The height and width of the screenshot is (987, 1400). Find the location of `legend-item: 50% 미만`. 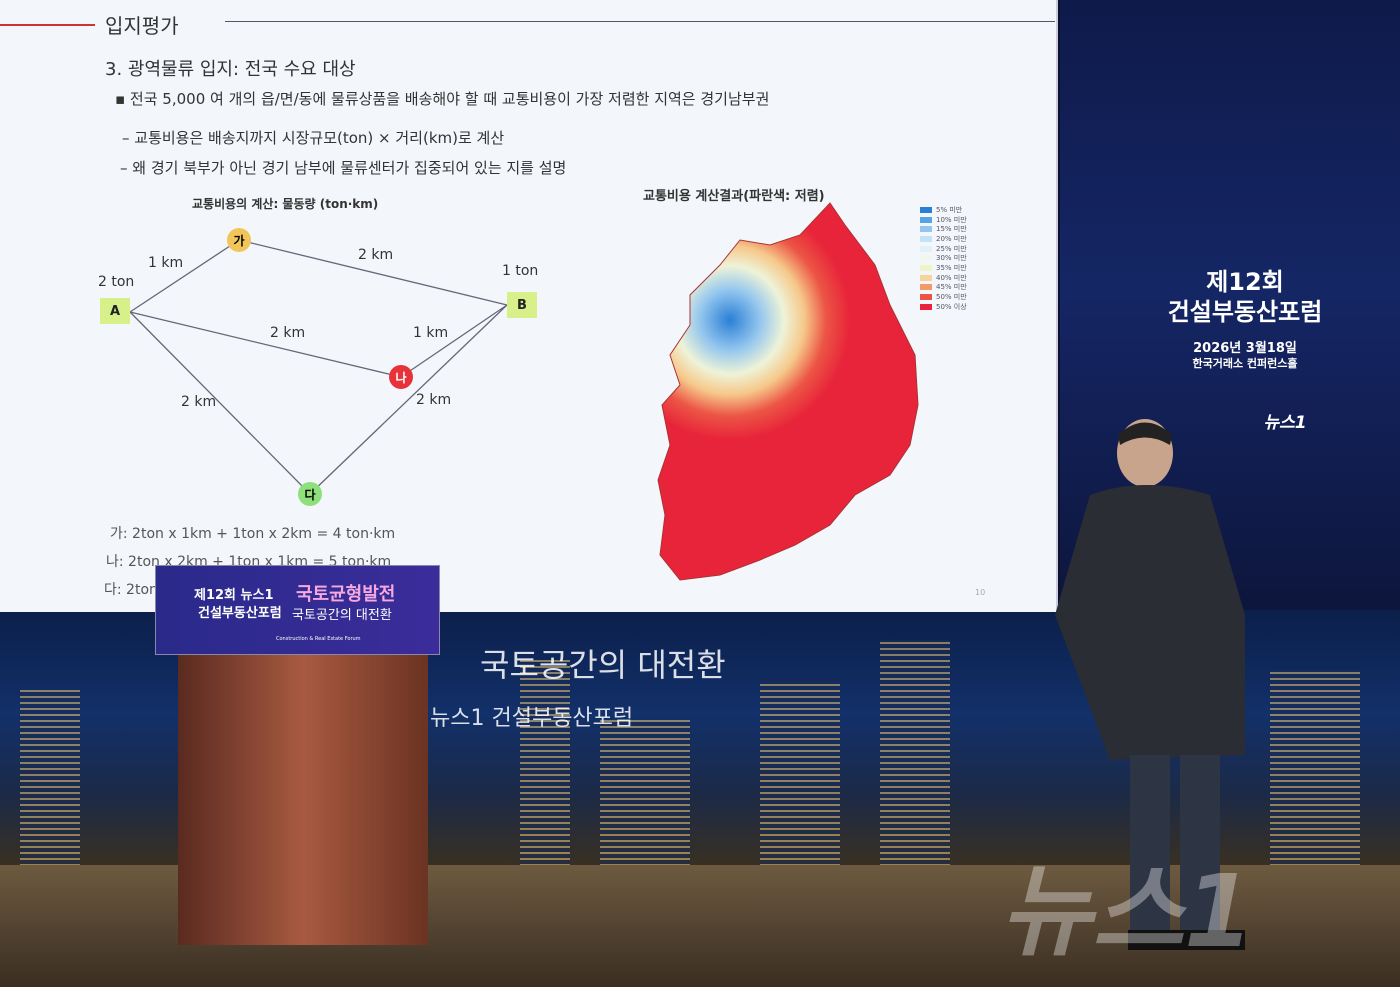

legend-item: 50% 미만 is located at coordinates (943, 297).